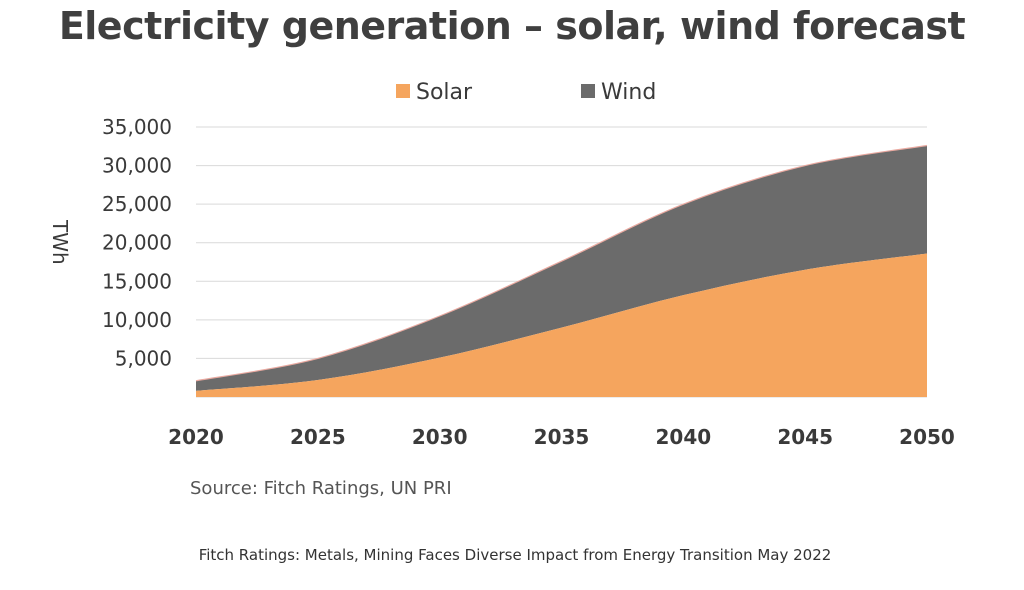 This screenshot has width=1024, height=590. I want to click on y-tick-label: 35,000, so click(137, 127).